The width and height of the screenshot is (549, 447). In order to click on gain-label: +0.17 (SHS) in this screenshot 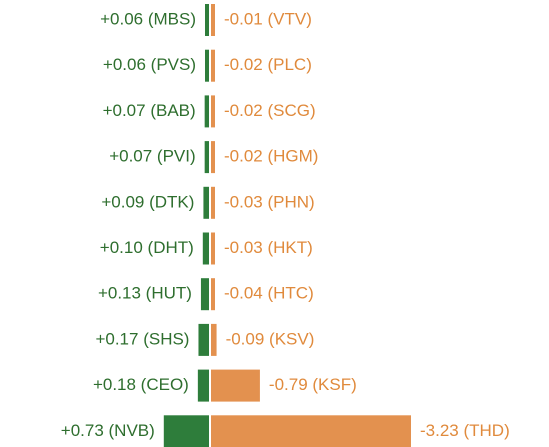, I will do `click(142, 338)`.